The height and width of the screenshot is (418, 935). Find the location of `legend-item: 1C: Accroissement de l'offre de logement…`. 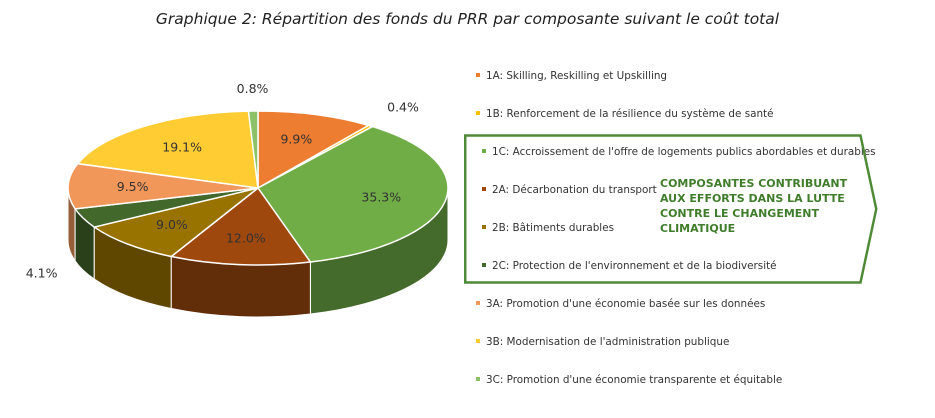

legend-item: 1C: Accroissement de l'offre de logement… is located at coordinates (679, 152).